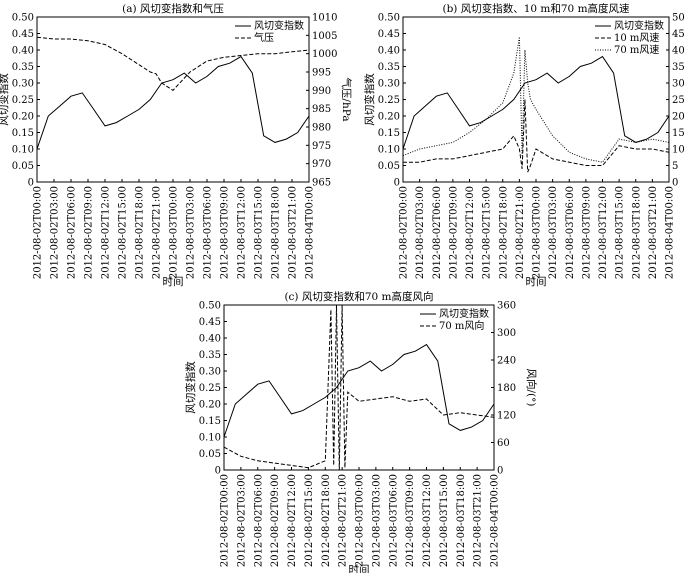 This screenshot has height=573, width=700. What do you see at coordinates (321, 109) in the screenshot?
I see `y-tick-label-right: 985` at bounding box center [321, 109].